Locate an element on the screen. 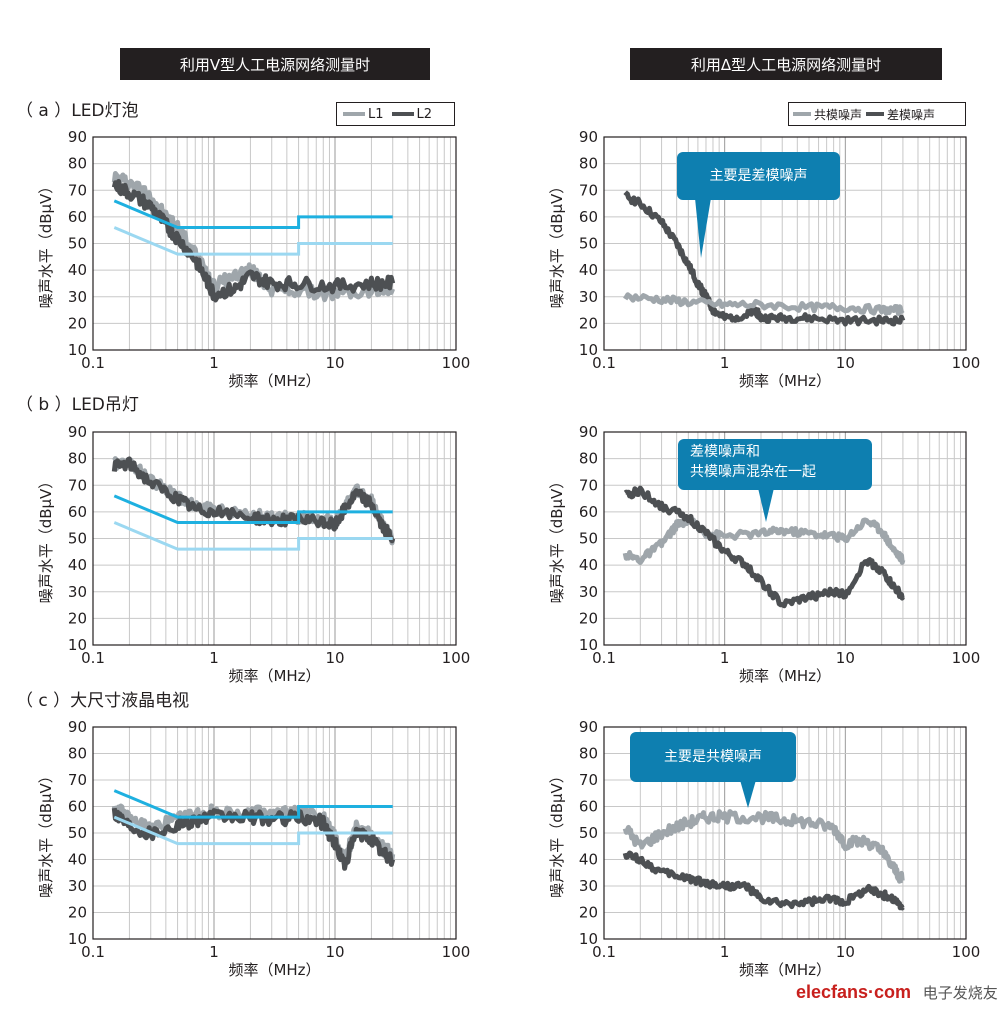  legend-label-common: 共模噪声 is located at coordinates (838, 114).